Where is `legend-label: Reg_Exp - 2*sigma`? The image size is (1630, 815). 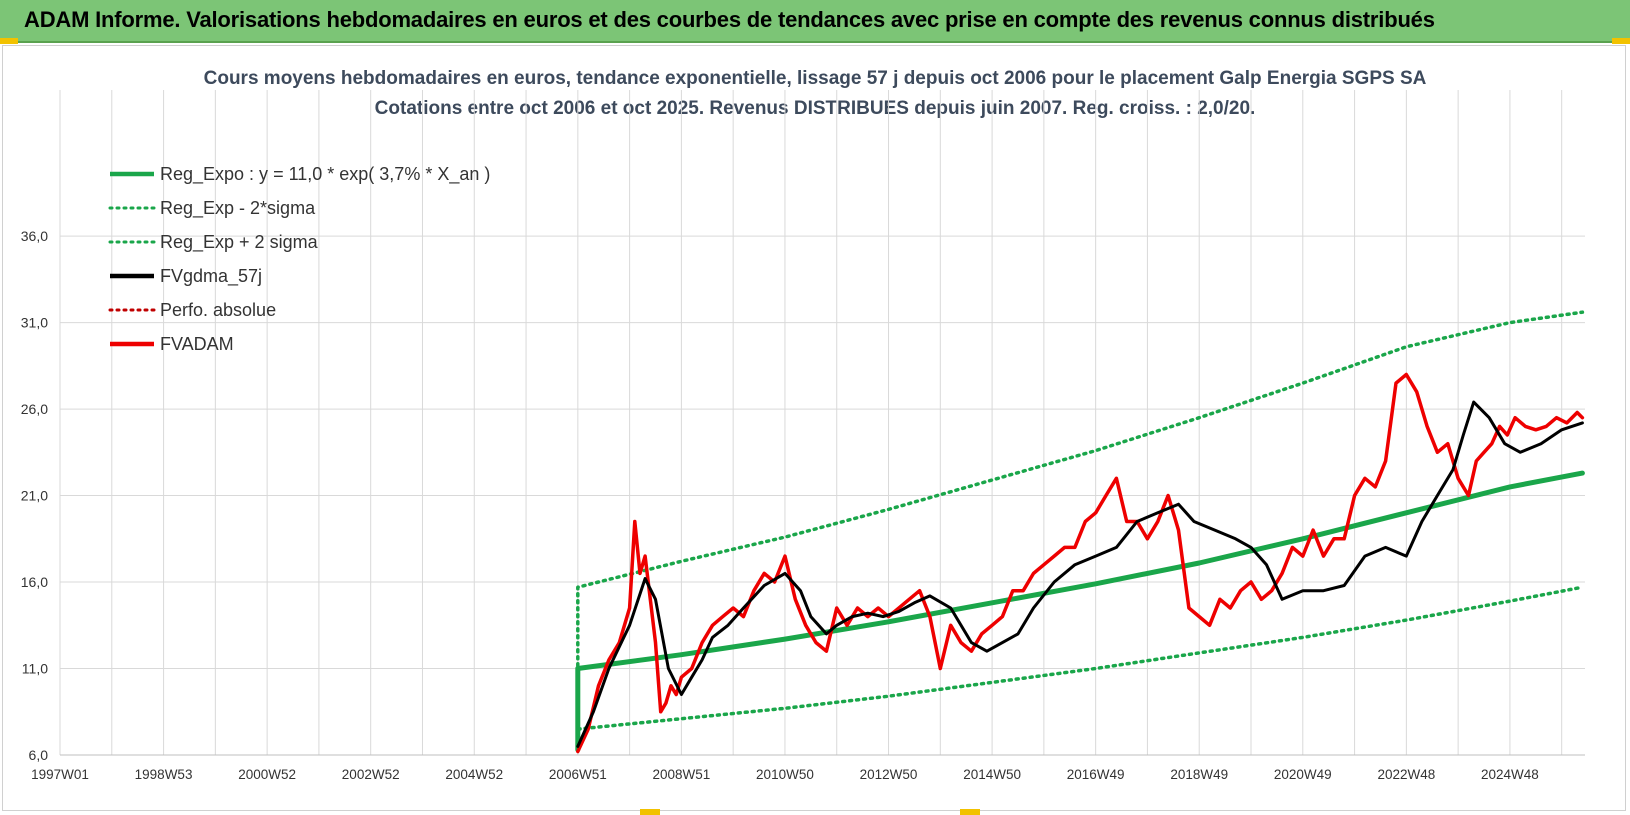 legend-label: Reg_Exp - 2*sigma is located at coordinates (238, 208).